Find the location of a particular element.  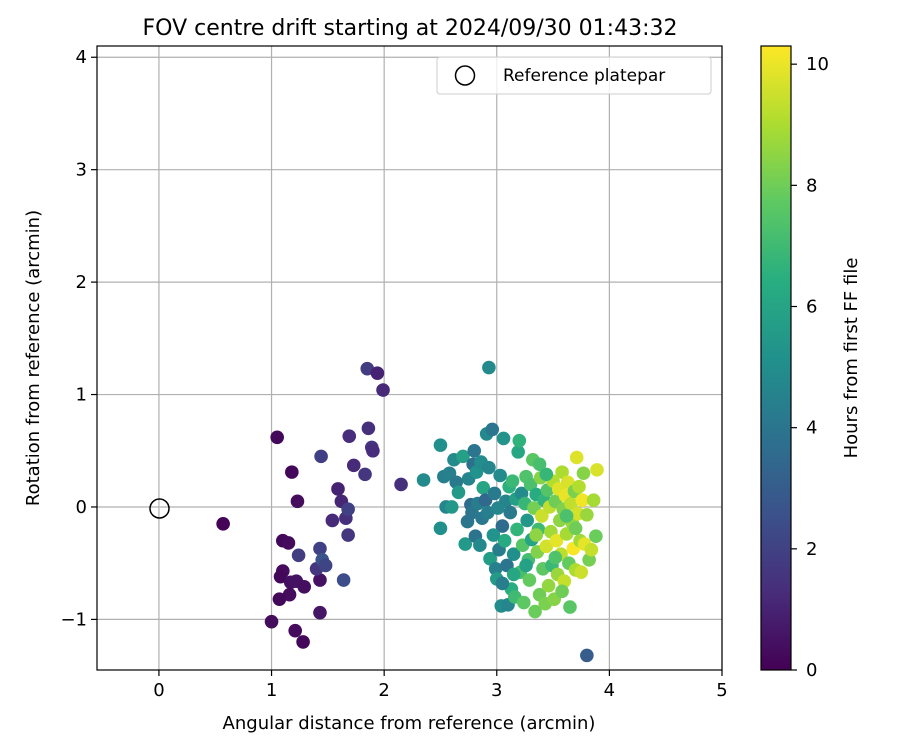

colorbar-gradient is located at coordinates (776, 358).